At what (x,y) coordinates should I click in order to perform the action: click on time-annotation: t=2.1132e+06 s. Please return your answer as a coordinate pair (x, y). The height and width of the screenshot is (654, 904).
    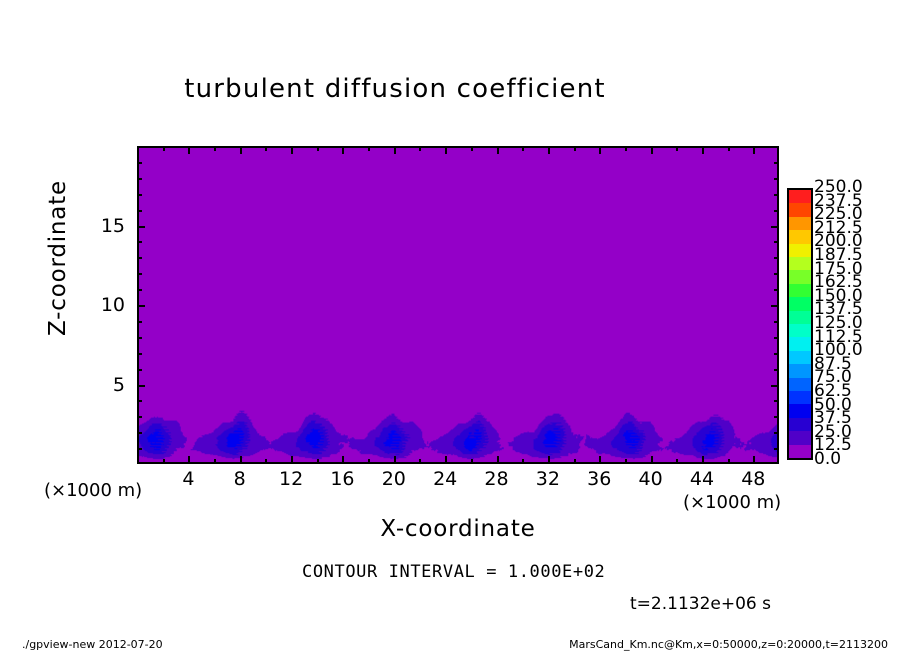
    Looking at the image, I should click on (700, 604).